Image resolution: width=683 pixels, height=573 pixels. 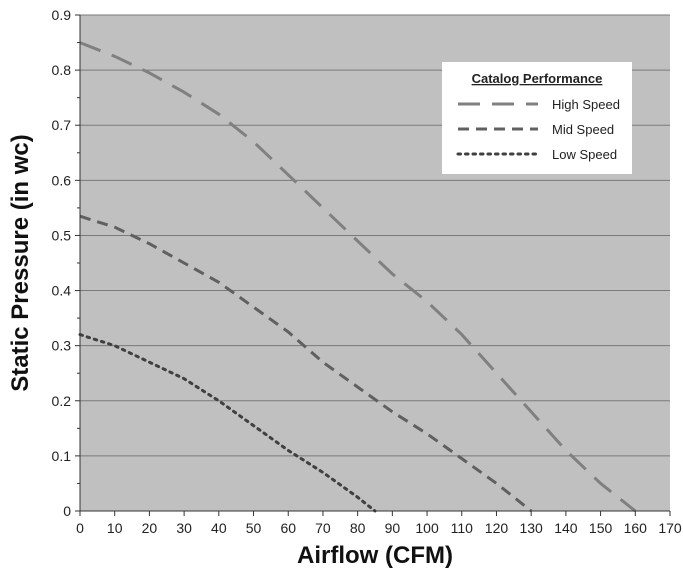 What do you see at coordinates (497, 528) in the screenshot?
I see `x-tick-label: 120` at bounding box center [497, 528].